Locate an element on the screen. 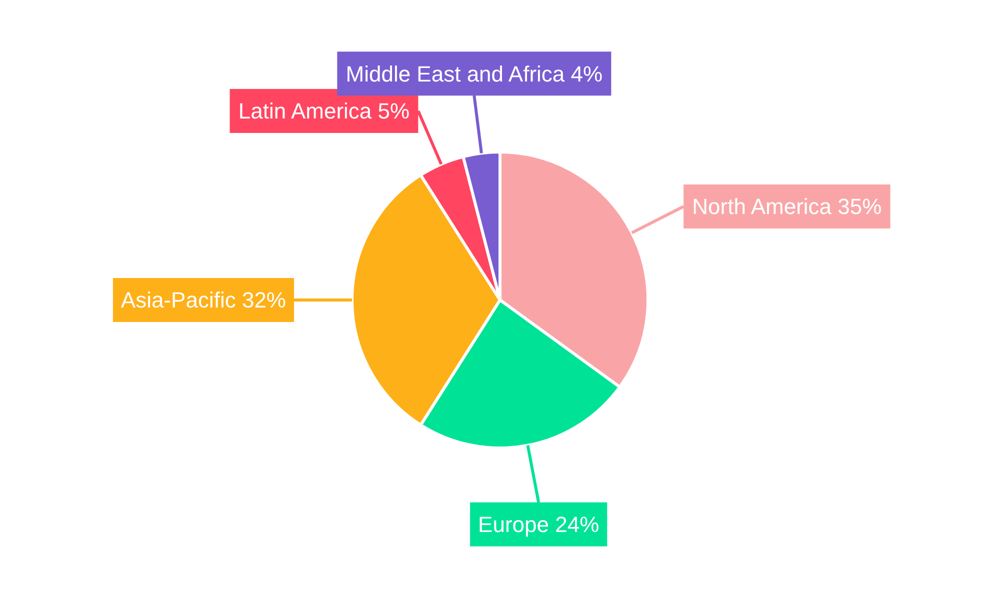 This screenshot has width=1000, height=600. slice-label: Asia-Pacific 32% is located at coordinates (203, 300).